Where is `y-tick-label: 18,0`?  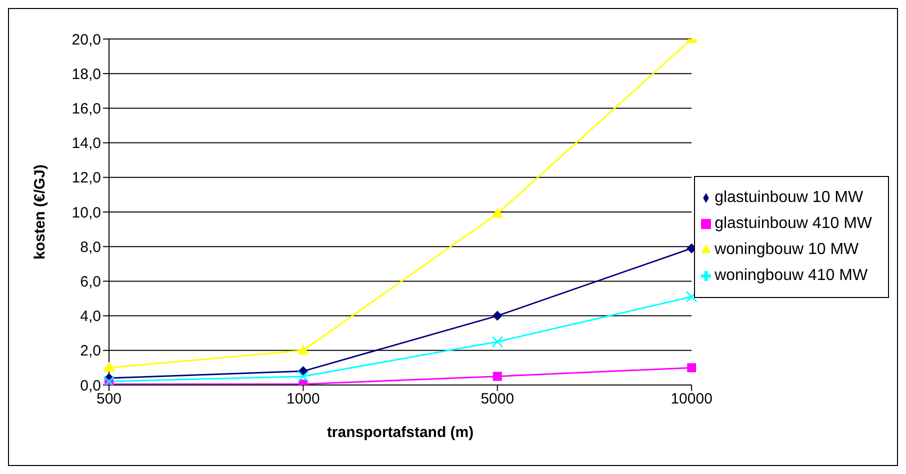
y-tick-label: 18,0 is located at coordinates (86, 74).